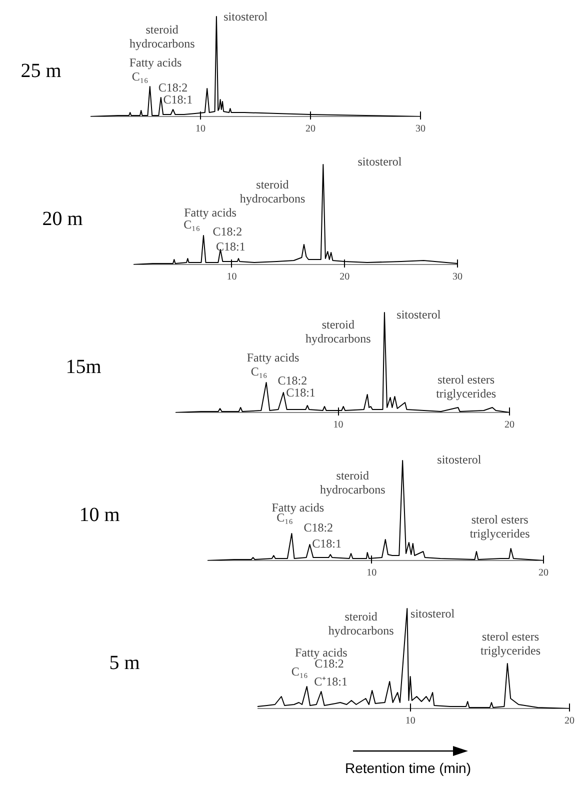 The image size is (582, 811). Describe the element at coordinates (99, 515) in the screenshot. I see `text: 10 m` at that location.